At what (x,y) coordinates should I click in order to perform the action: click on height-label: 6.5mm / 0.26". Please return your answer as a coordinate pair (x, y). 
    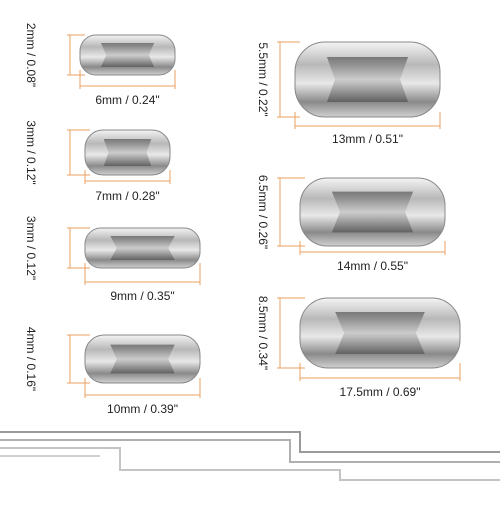
    Looking at the image, I should click on (263, 212).